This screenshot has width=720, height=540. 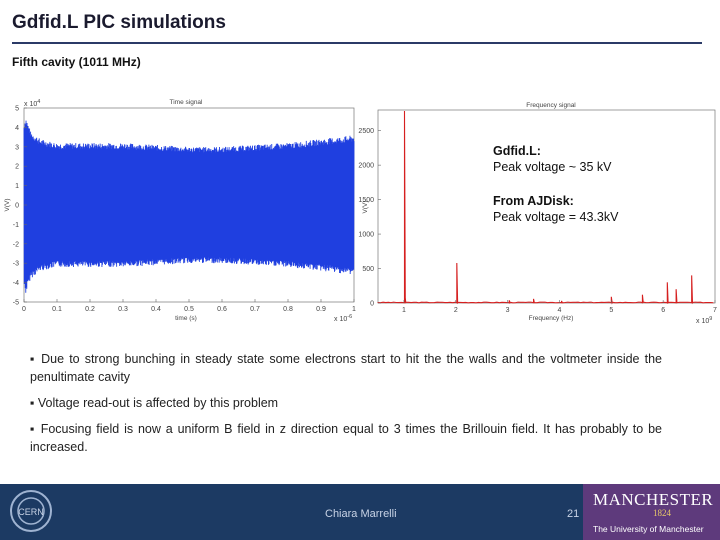 What do you see at coordinates (76, 62) in the screenshot?
I see `slide-subtitle: Fifth cavity (1011 MHz)` at bounding box center [76, 62].